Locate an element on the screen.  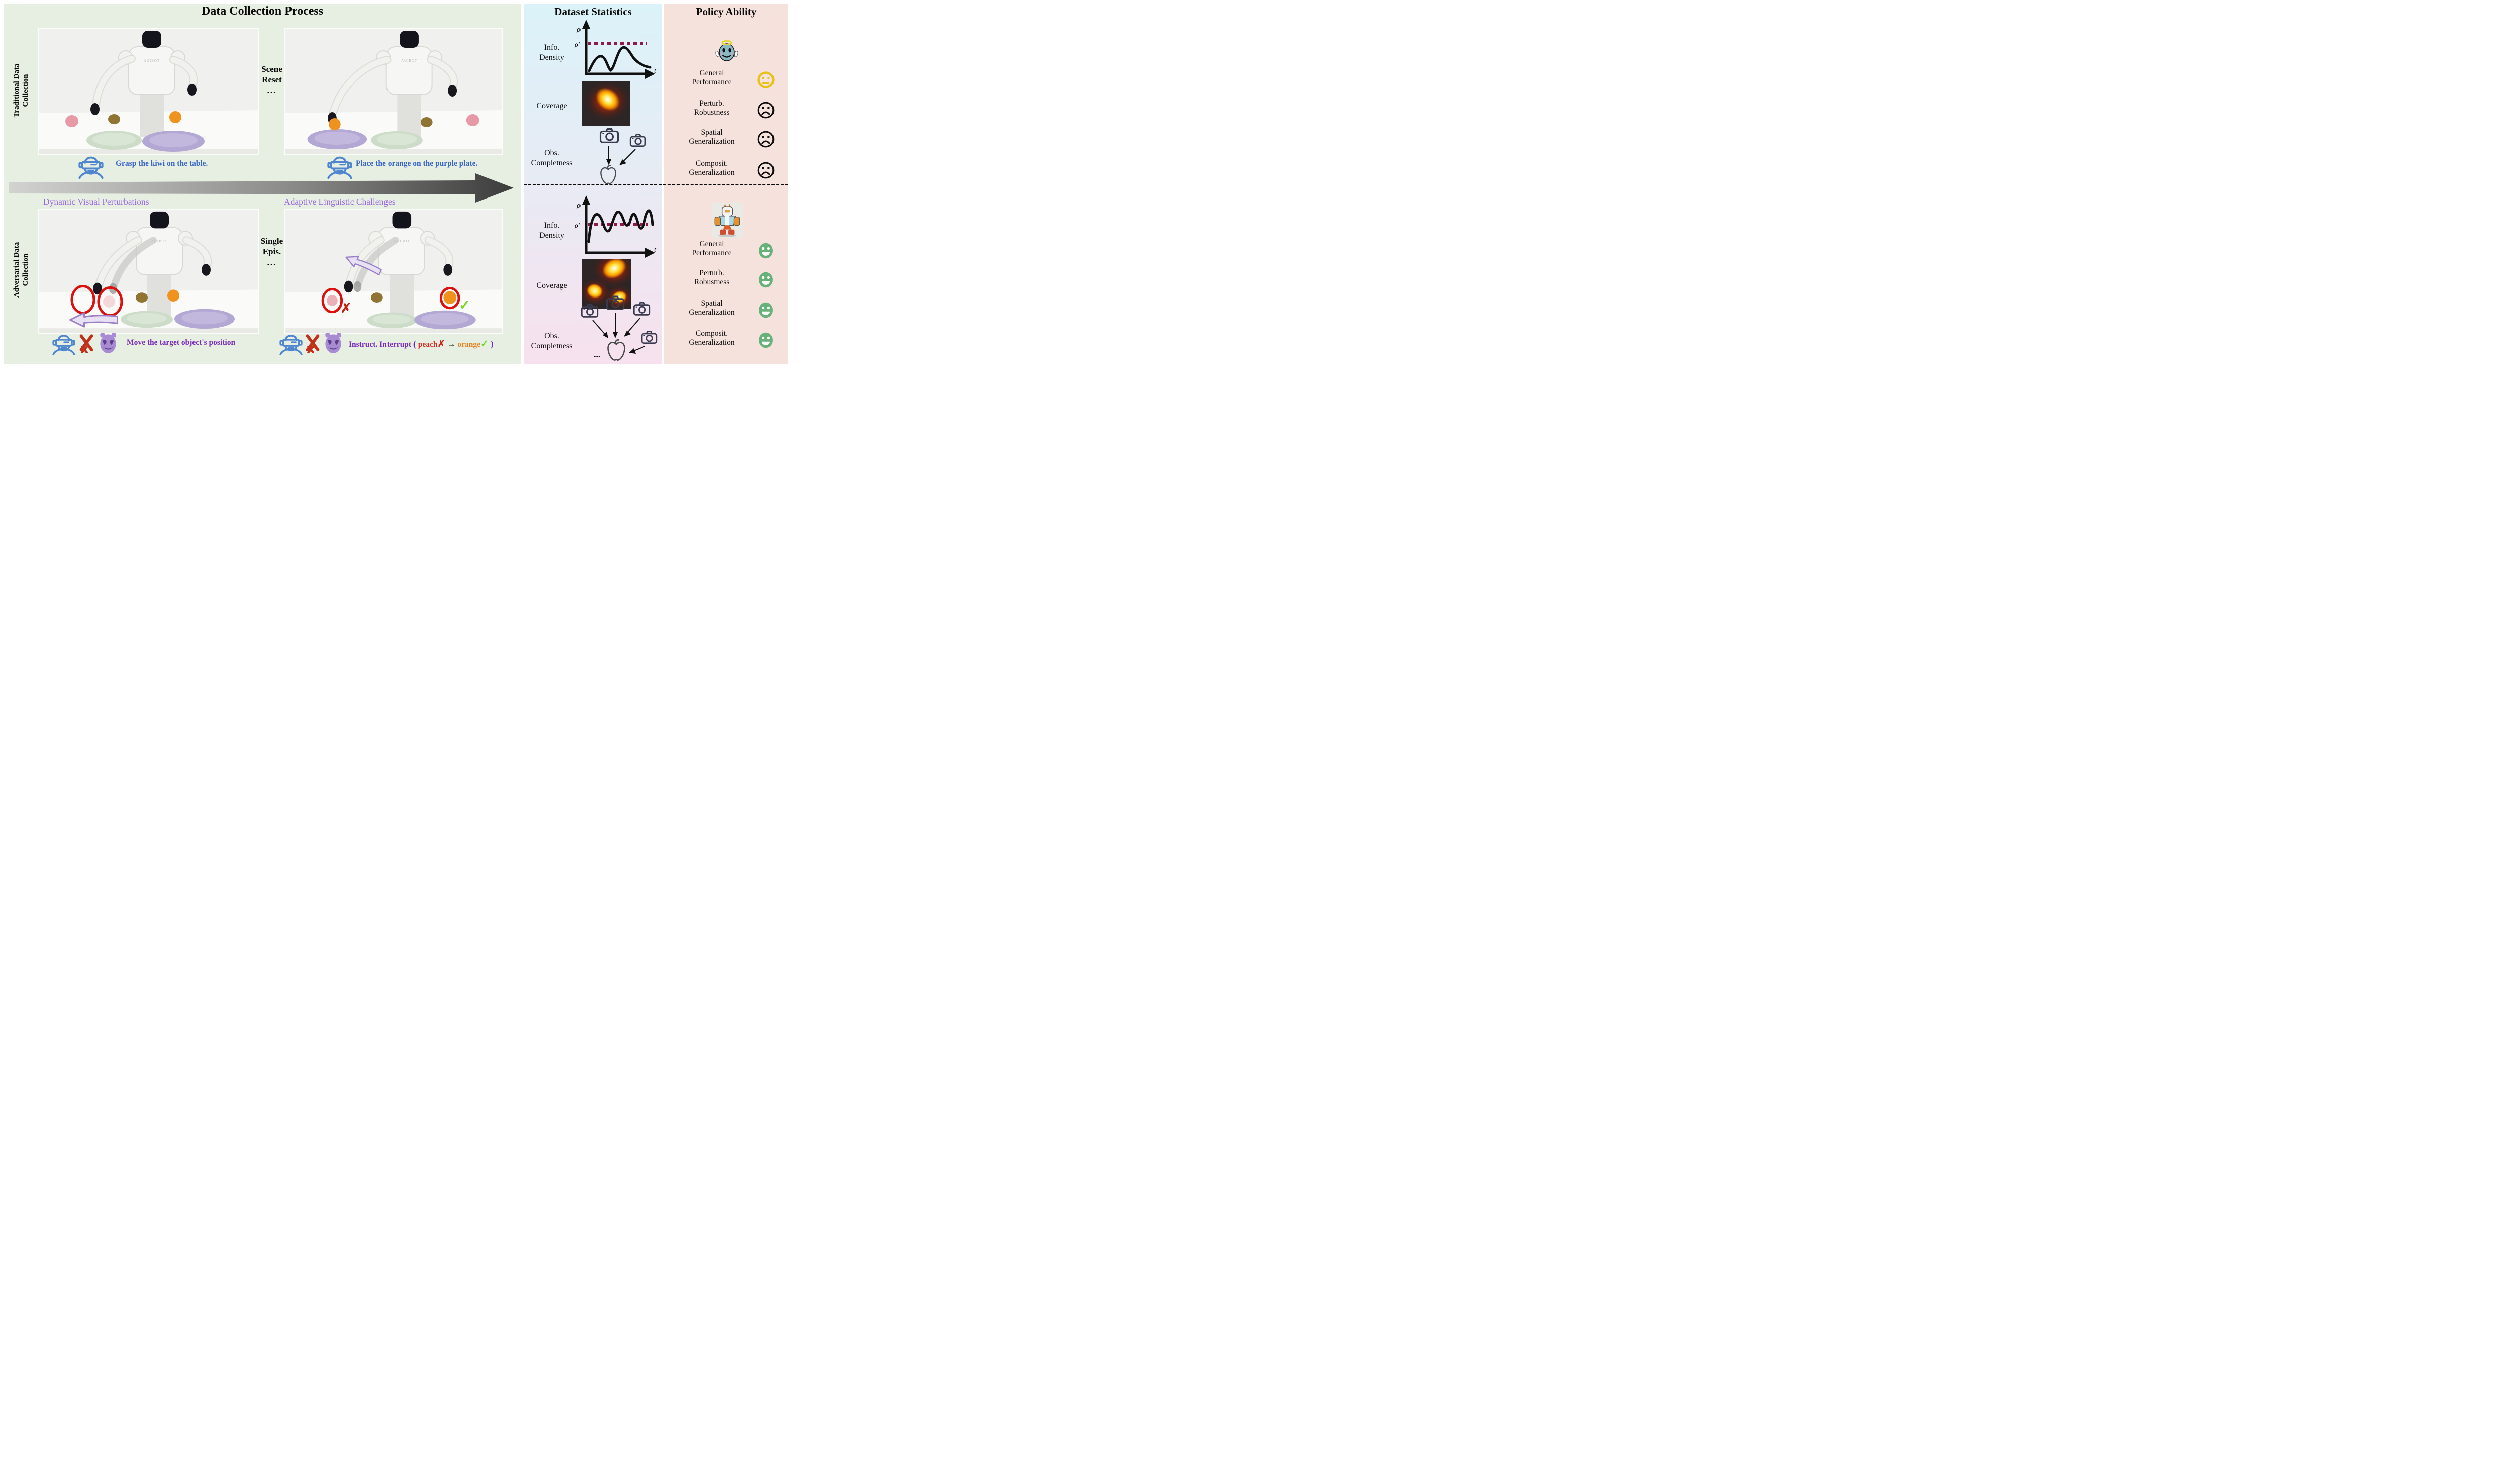
stats-bottom-info-label: Info. Density is located at coordinates (551, 230).